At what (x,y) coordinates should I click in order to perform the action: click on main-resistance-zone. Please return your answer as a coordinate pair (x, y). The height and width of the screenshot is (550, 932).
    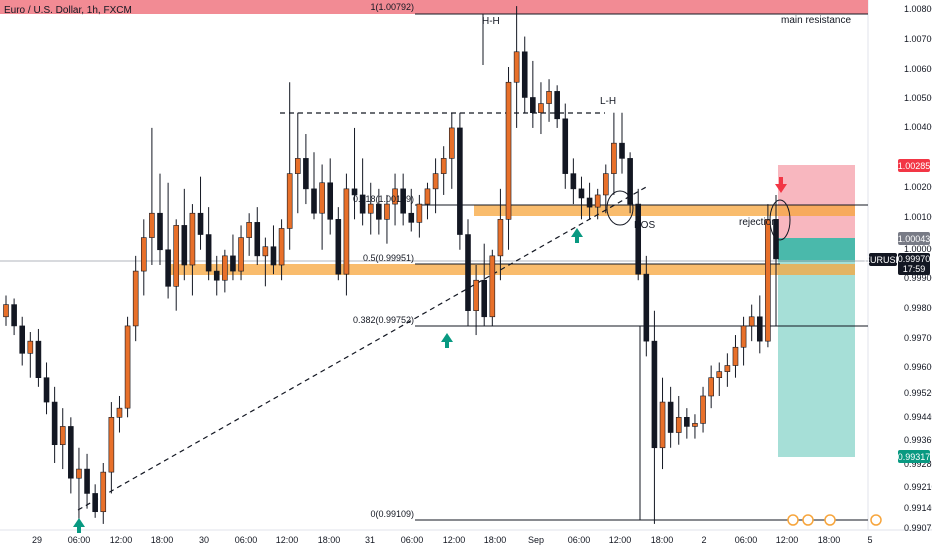
    Looking at the image, I should click on (434, 7).